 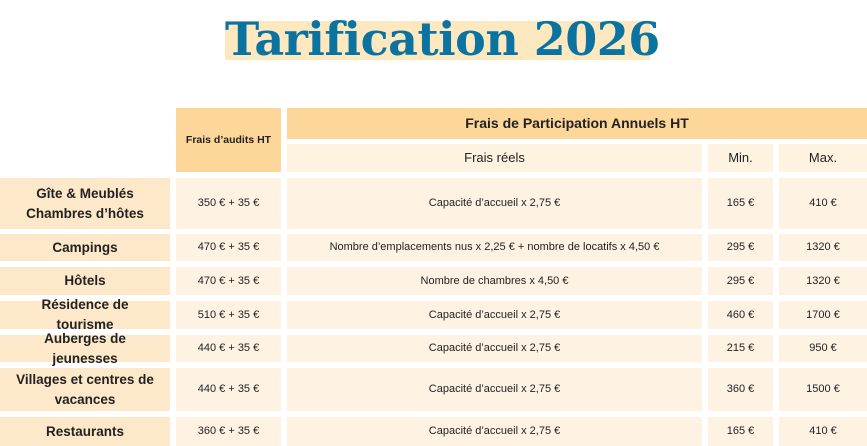 What do you see at coordinates (740, 158) in the screenshot?
I see `header-min: Min.` at bounding box center [740, 158].